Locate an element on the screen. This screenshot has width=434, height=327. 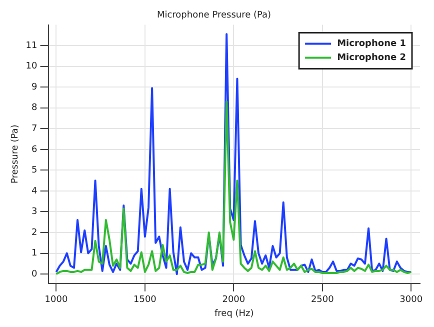
y-tick-label: 10 is located at coordinates (32, 67).